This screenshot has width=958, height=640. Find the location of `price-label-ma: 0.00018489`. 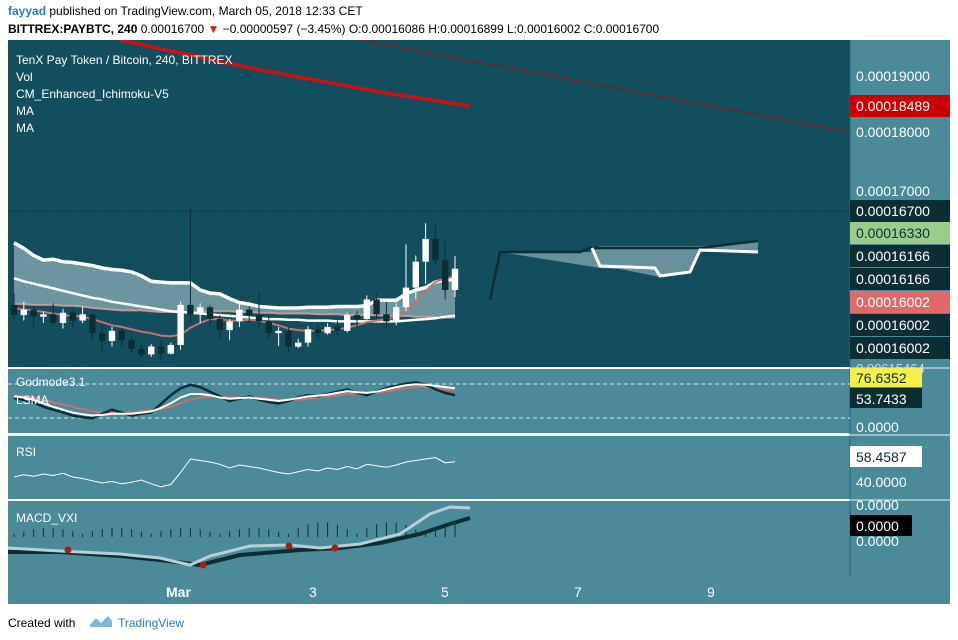

price-label-ma: 0.00018489 is located at coordinates (893, 106).